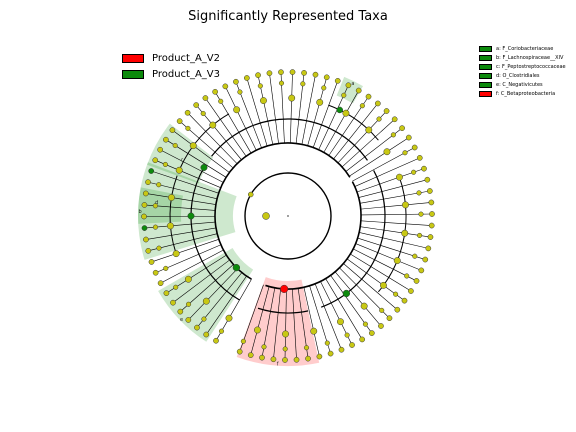 The width and height of the screenshot is (576, 432). Describe the element at coordinates (527, 66) in the screenshot. I see `clade-legend-item: c: F_Peptostreptococcaceae` at that location.